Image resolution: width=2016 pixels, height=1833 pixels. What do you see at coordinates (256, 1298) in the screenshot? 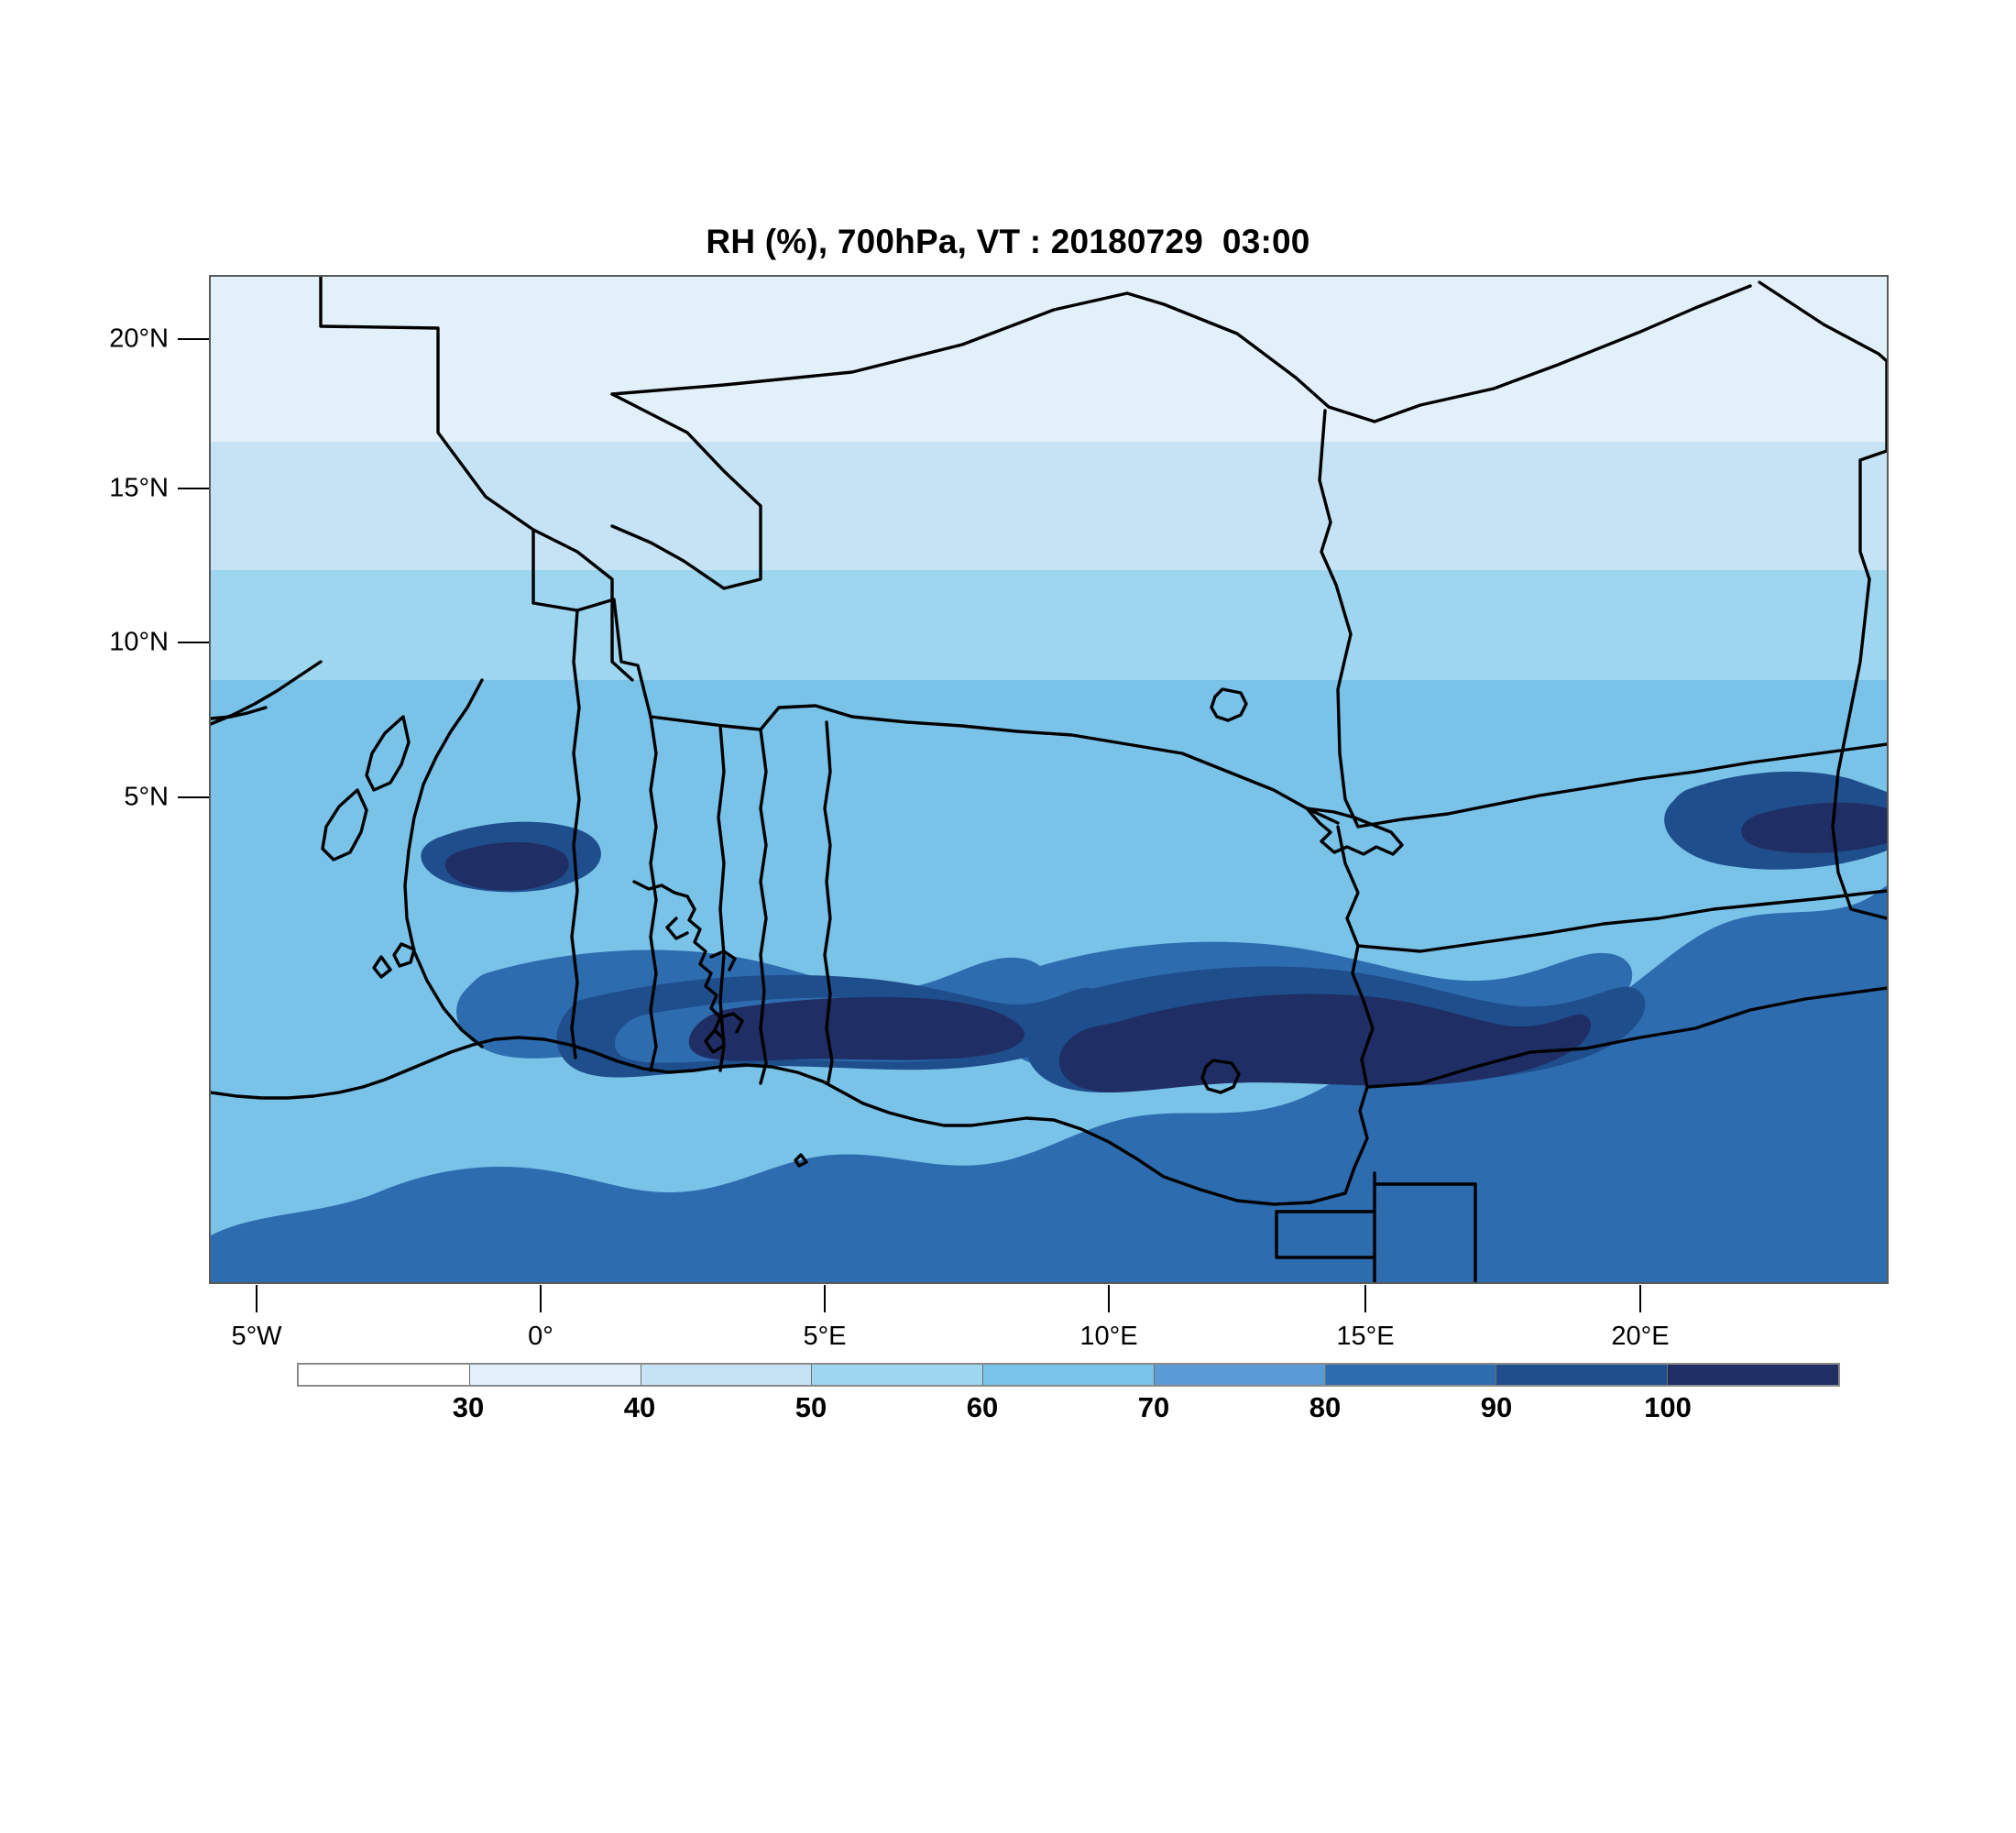
I see `xtick-line-5W` at bounding box center [256, 1298].